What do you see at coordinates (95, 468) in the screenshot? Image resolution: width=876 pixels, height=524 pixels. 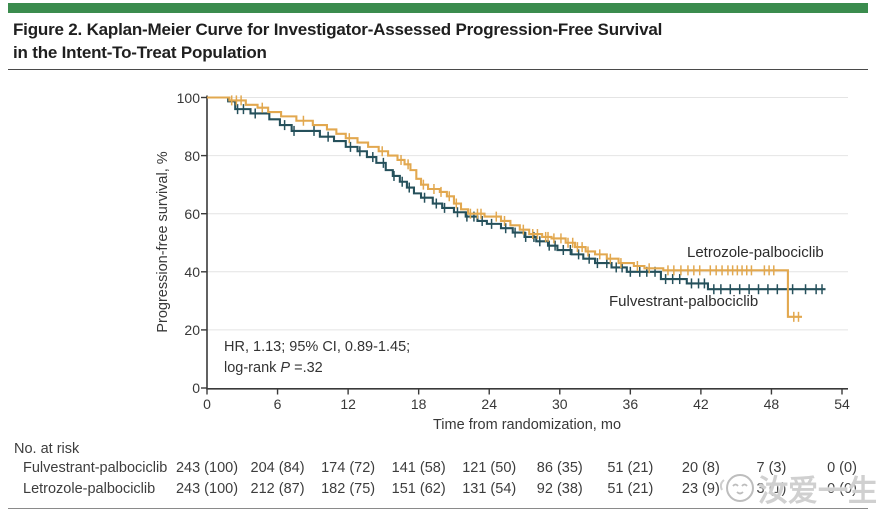 I see `risk-row-label: Fulvestrant-palbociclib` at bounding box center [95, 468].